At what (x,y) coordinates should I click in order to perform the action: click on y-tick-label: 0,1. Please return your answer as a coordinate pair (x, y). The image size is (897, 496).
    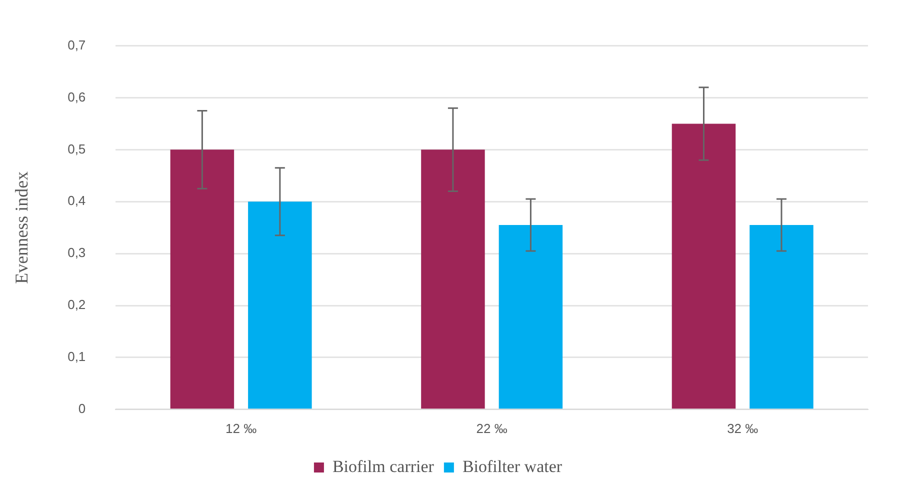
    Looking at the image, I should click on (77, 356).